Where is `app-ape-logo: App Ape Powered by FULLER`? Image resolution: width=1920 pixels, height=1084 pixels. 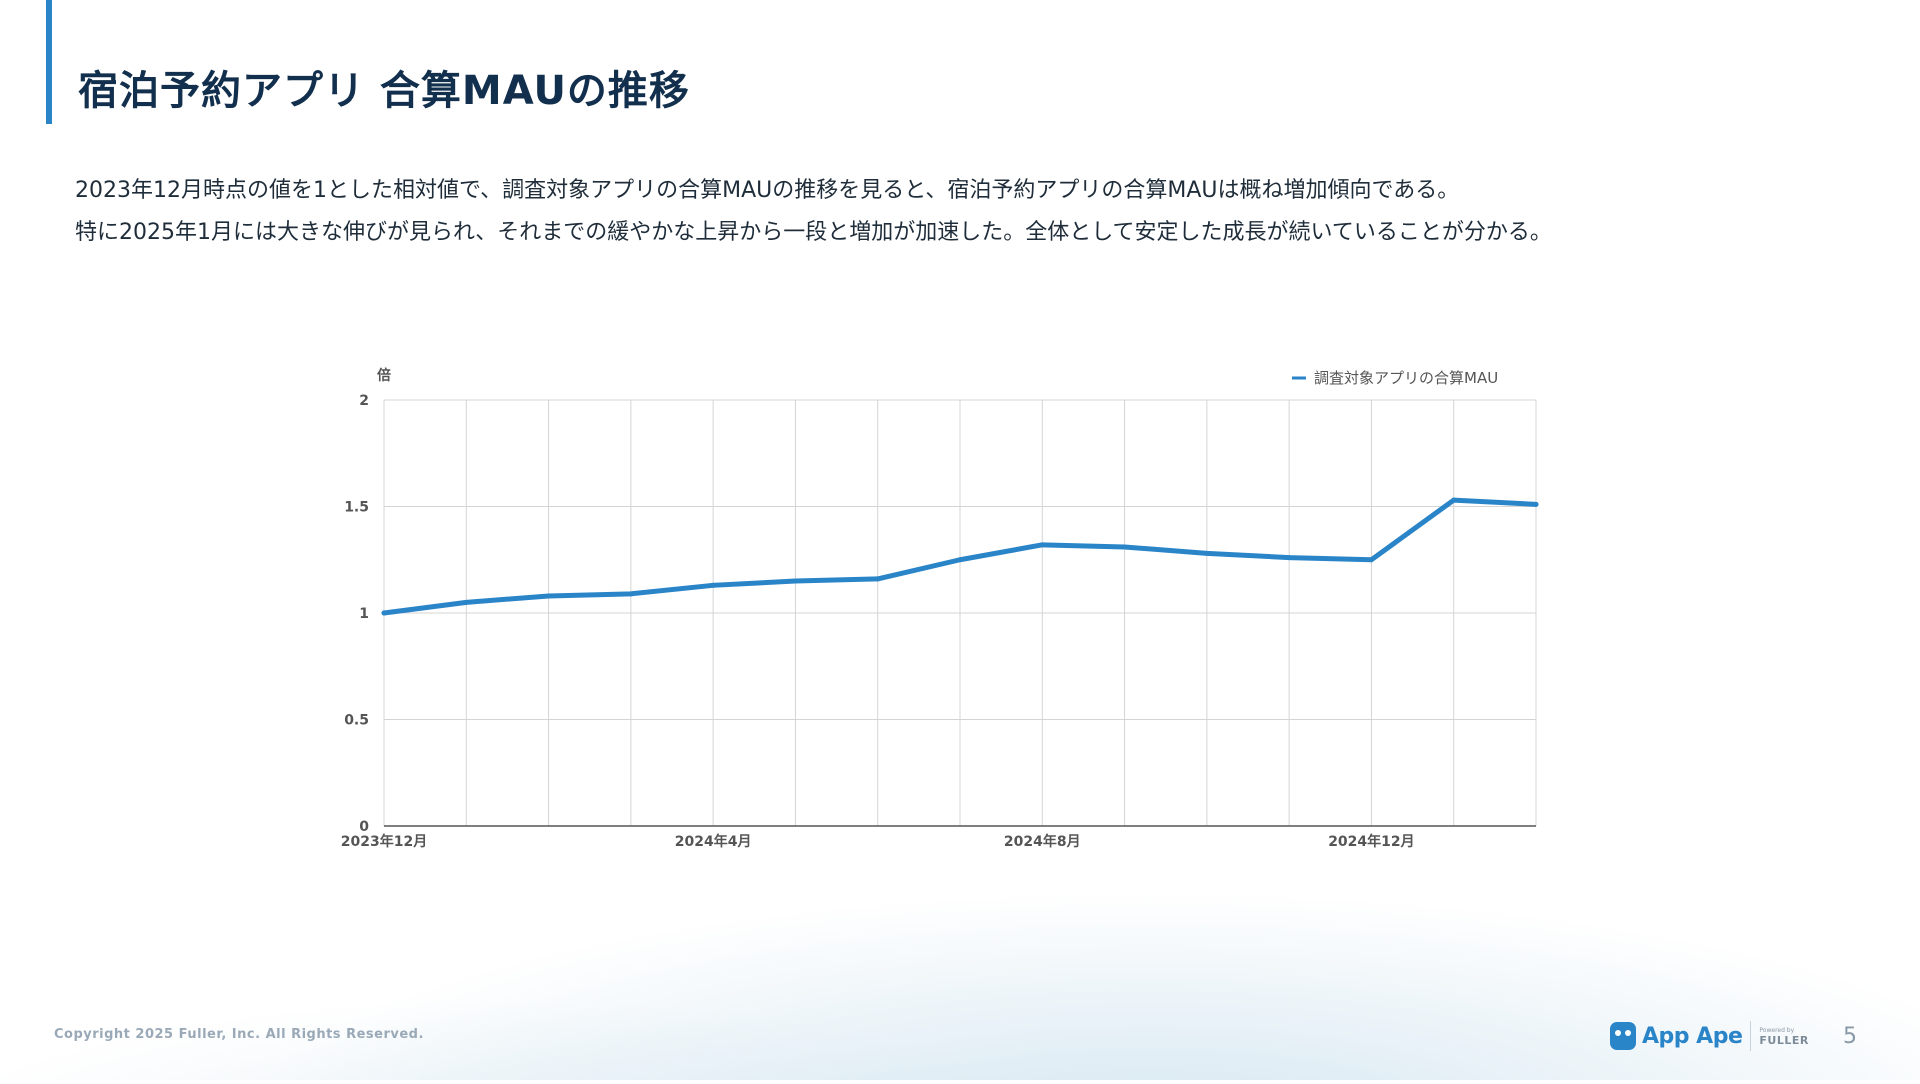 app-ape-logo: App Ape Powered by FULLER is located at coordinates (1709, 1036).